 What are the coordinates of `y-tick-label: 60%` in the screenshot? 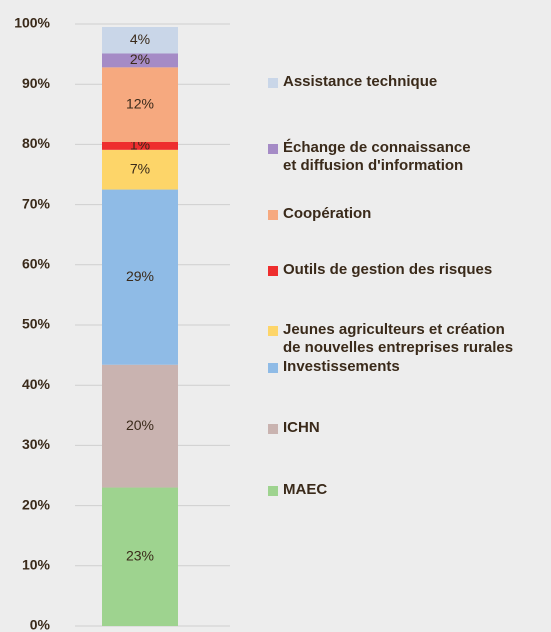 It's located at (36, 264).